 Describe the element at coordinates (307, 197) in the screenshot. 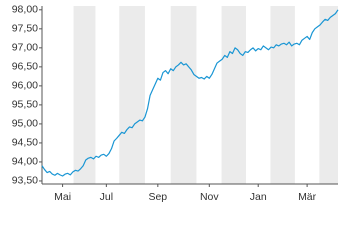

I see `x-tick-label: Mär` at that location.